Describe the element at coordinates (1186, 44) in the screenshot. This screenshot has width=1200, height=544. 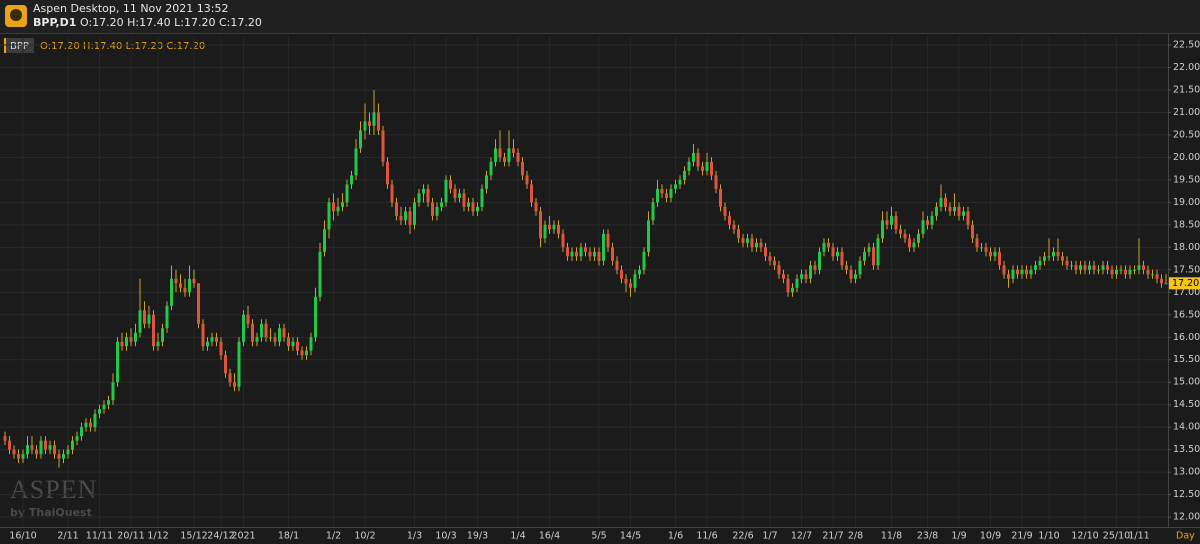
I see `y-tick-label: 22.50` at that location.